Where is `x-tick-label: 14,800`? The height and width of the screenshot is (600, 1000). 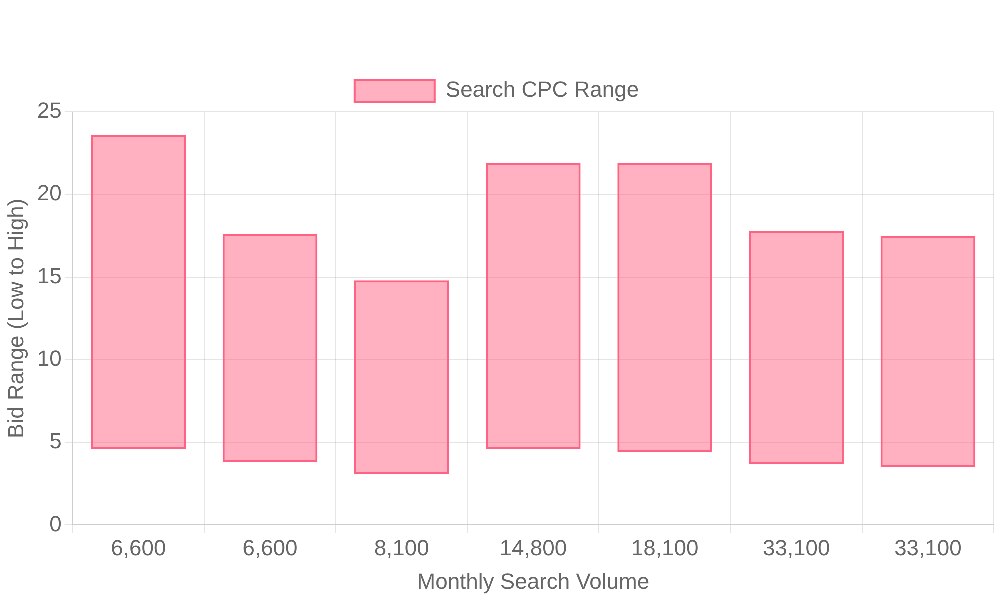 x-tick-label: 14,800 is located at coordinates (534, 547).